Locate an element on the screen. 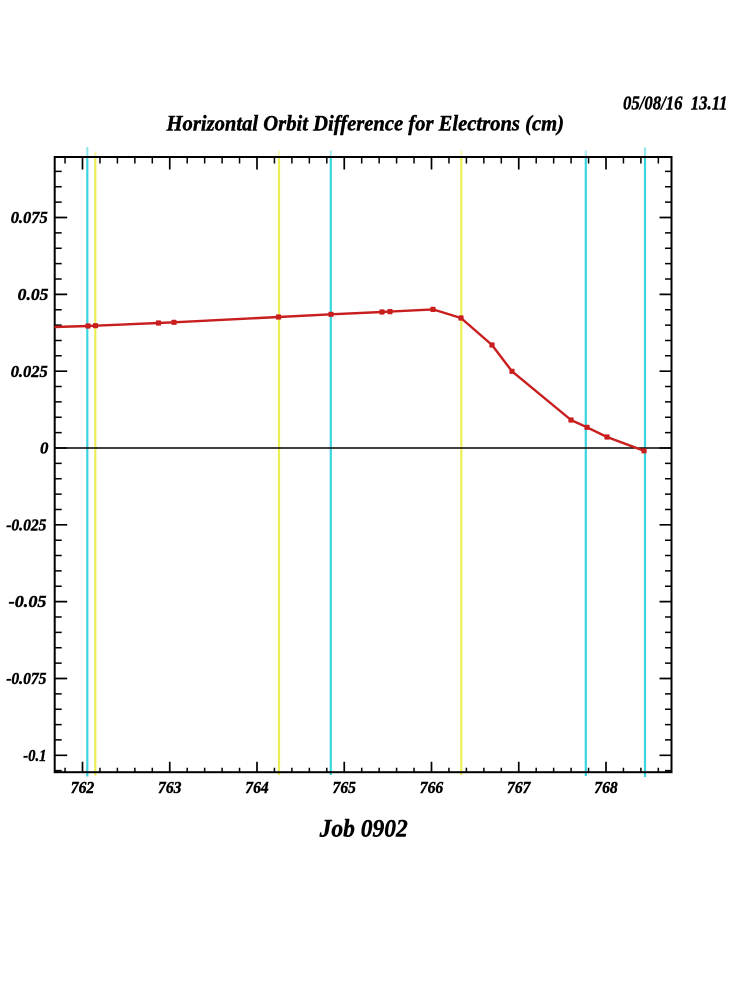  svg-text: 762 is located at coordinates (83, 787).